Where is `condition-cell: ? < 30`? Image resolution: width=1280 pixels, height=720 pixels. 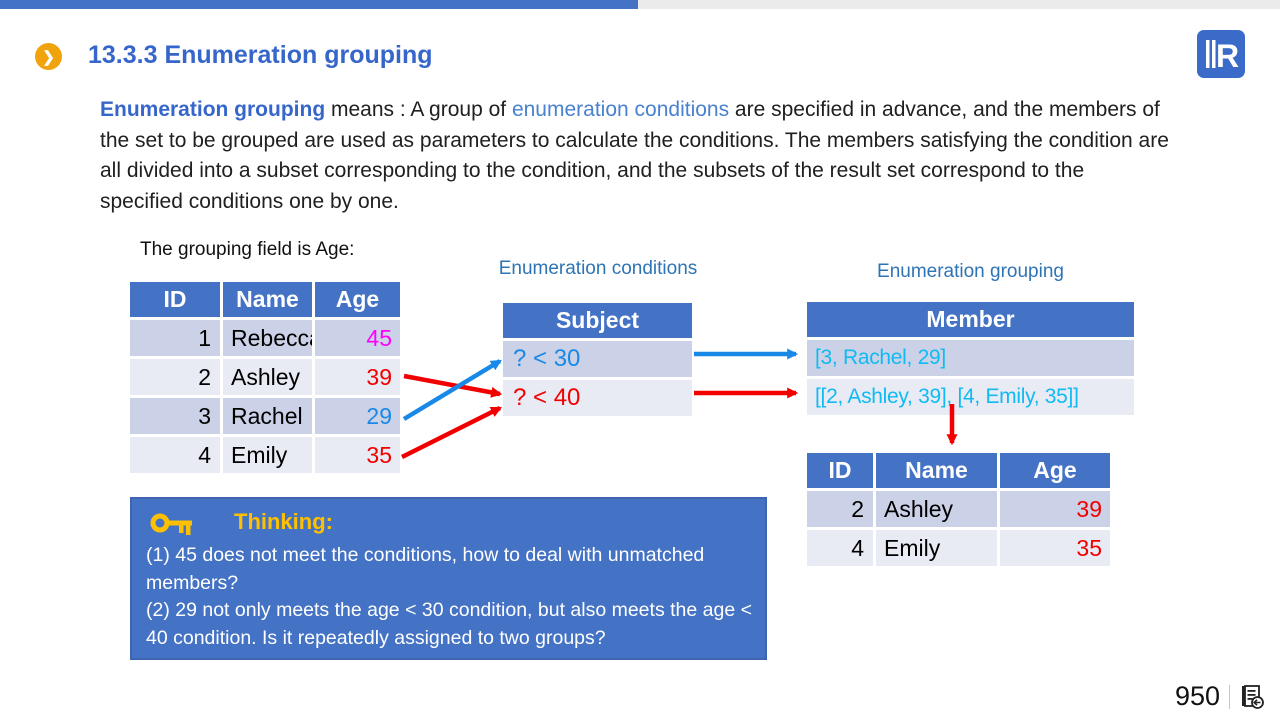 condition-cell: ? < 30 is located at coordinates (597, 359).